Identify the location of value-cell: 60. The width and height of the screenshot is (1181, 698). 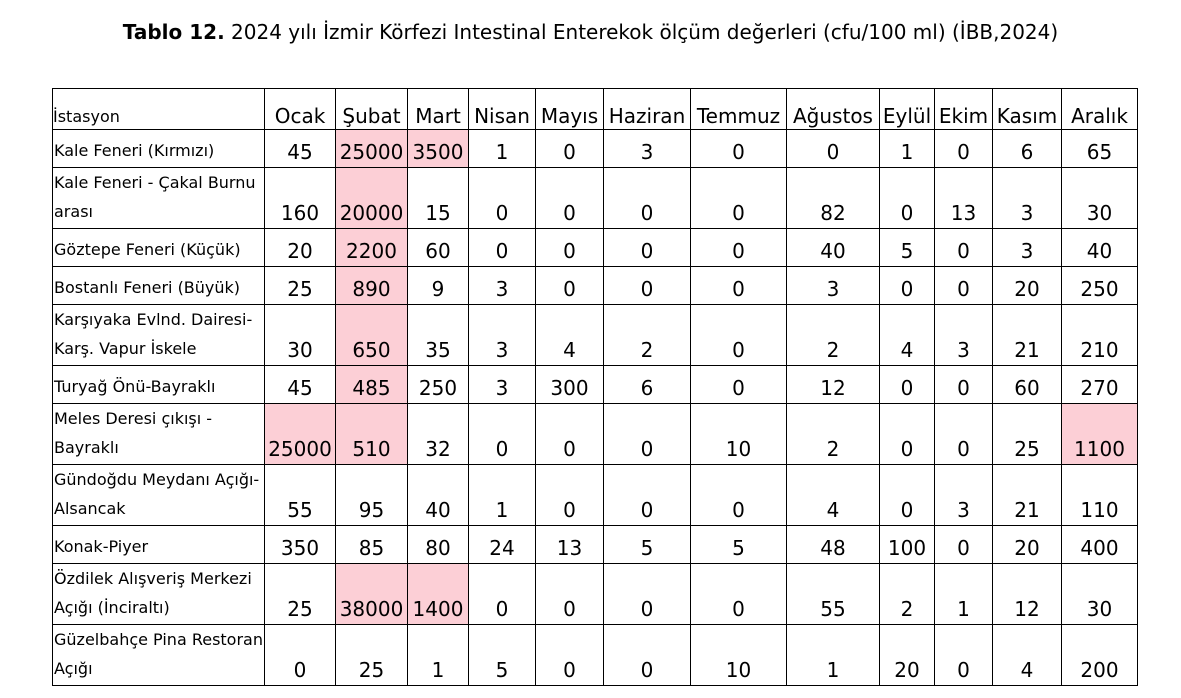
(438, 247).